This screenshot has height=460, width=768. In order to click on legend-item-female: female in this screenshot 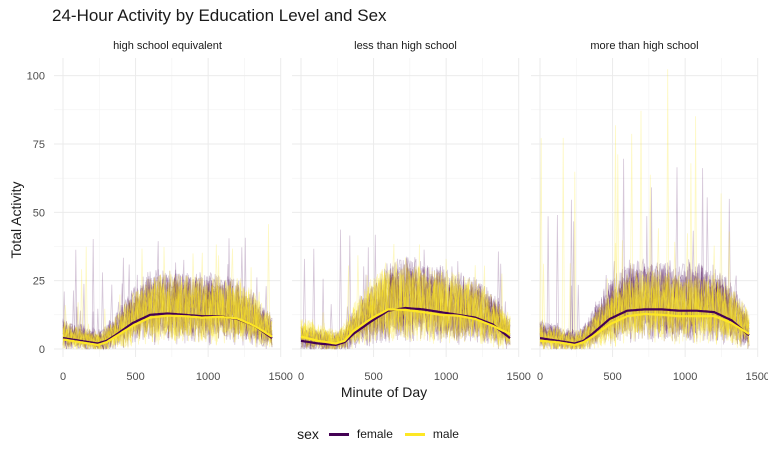, I will do `click(360, 434)`.